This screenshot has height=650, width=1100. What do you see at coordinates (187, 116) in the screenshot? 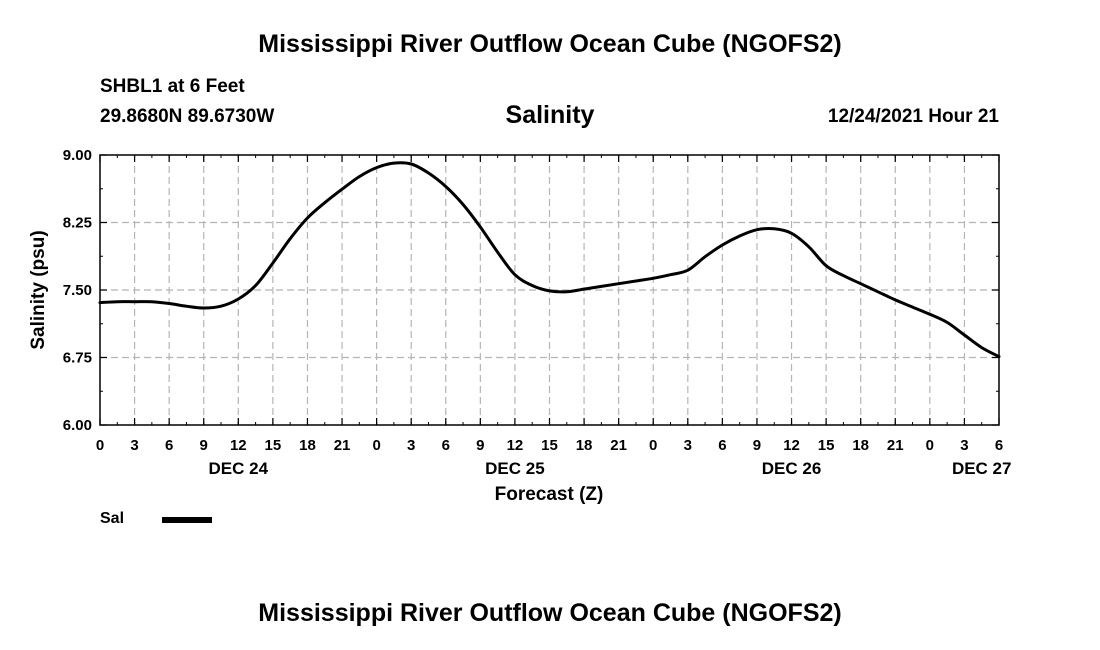
I see `station-coordinates: 29.8680N 89.6730W` at bounding box center [187, 116].